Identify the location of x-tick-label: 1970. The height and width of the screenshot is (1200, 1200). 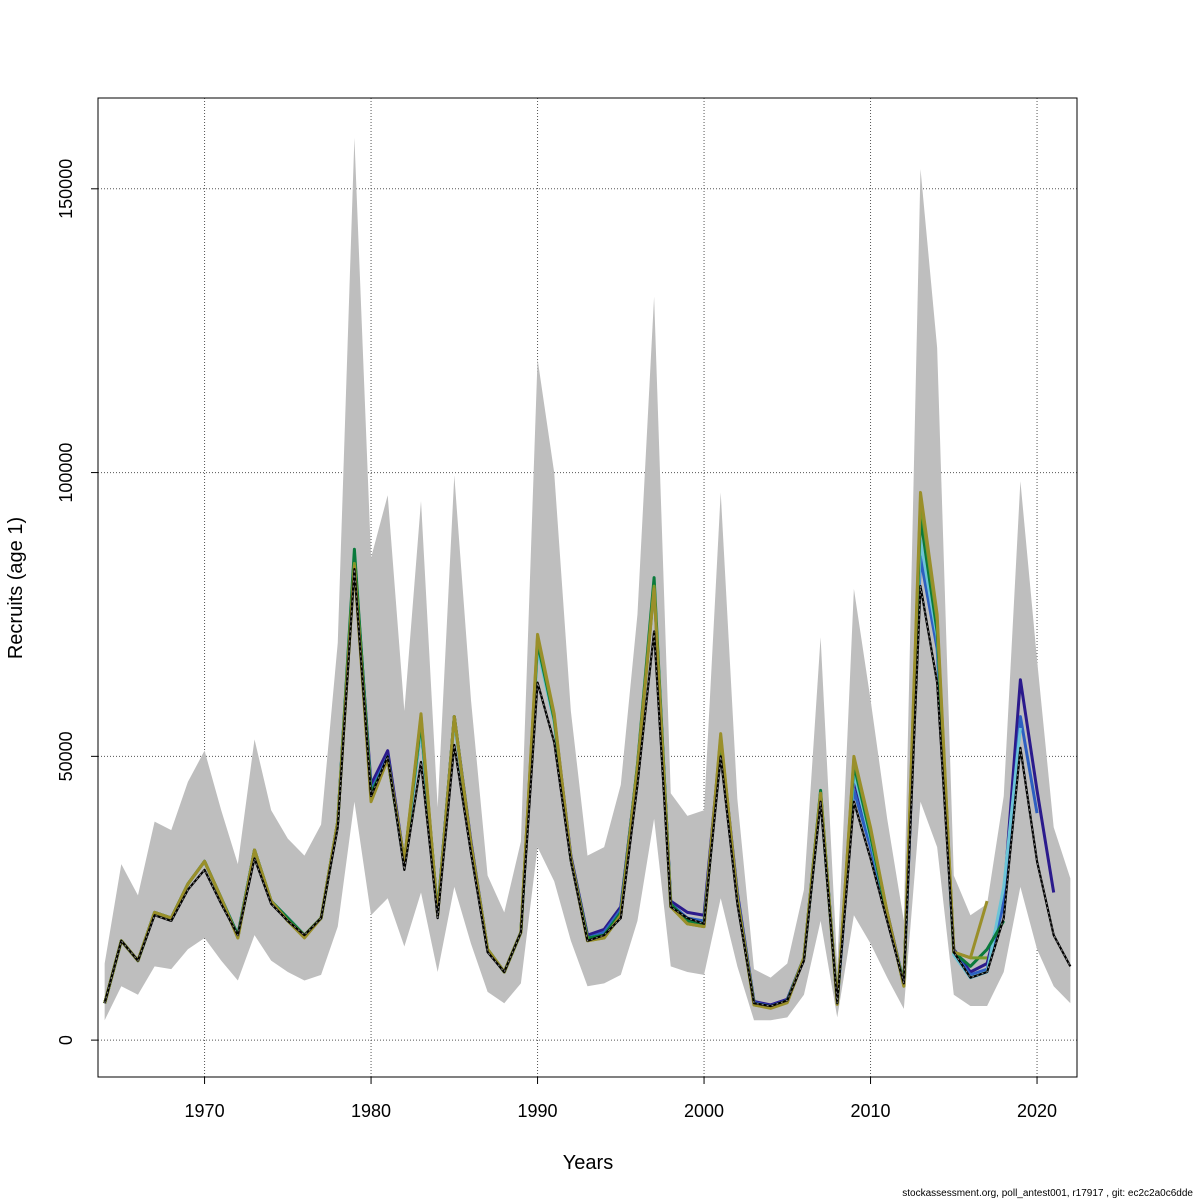
(205, 1111).